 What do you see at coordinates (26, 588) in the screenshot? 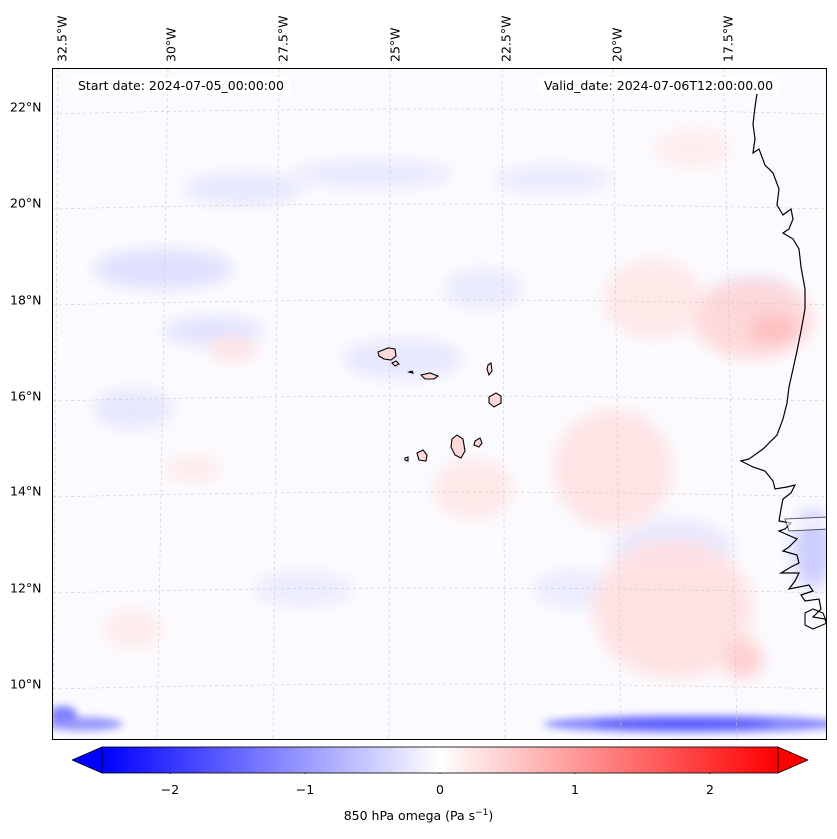
I see `lat-label-12n: 12°N` at bounding box center [26, 588].